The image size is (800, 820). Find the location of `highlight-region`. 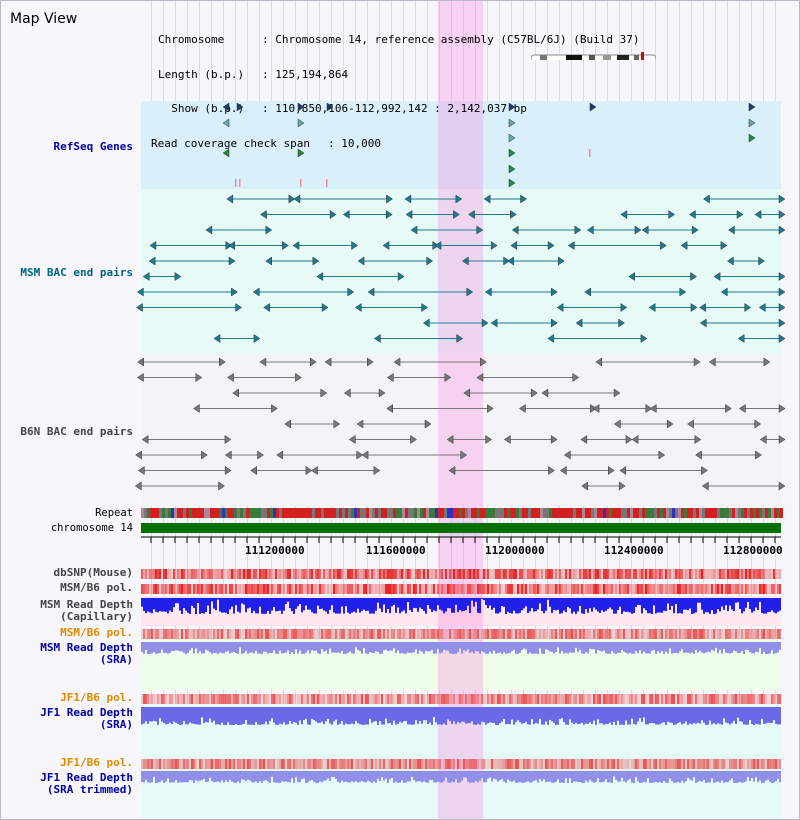

highlight-region is located at coordinates (460, 410).